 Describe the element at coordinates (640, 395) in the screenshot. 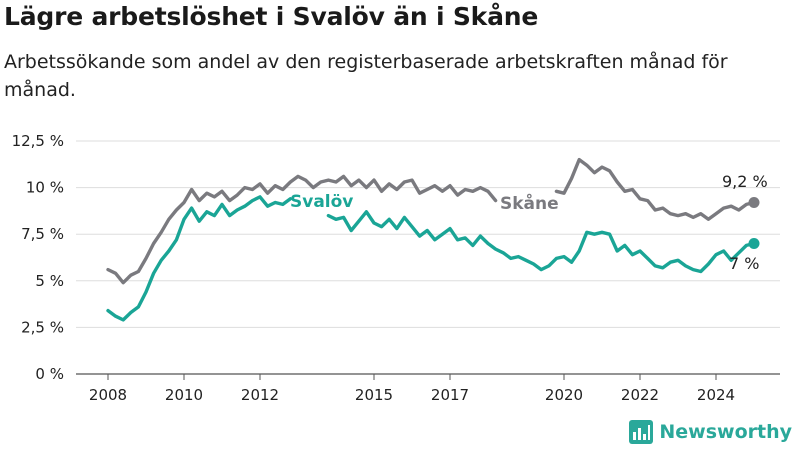

I see `x-tick-label: 2022` at that location.